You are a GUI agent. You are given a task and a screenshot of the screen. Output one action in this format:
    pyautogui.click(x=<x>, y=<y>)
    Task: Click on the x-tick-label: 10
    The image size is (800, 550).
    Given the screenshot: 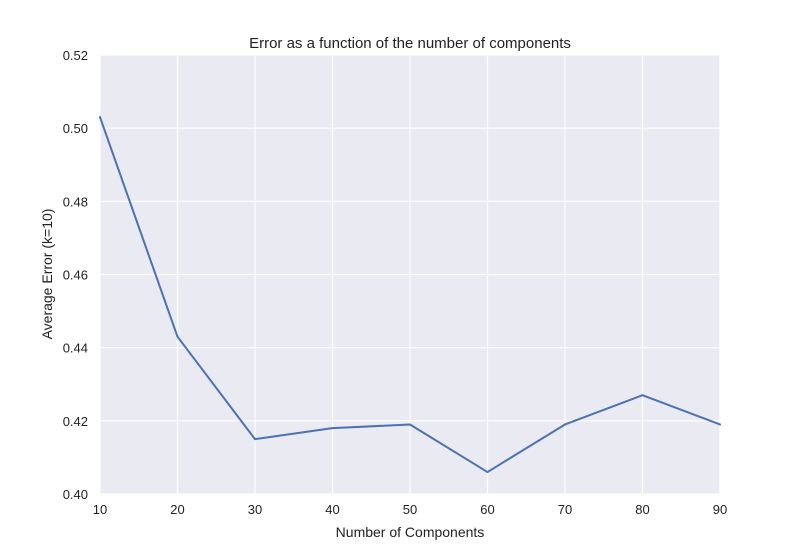 What is the action you would take?
    pyautogui.click(x=100, y=509)
    